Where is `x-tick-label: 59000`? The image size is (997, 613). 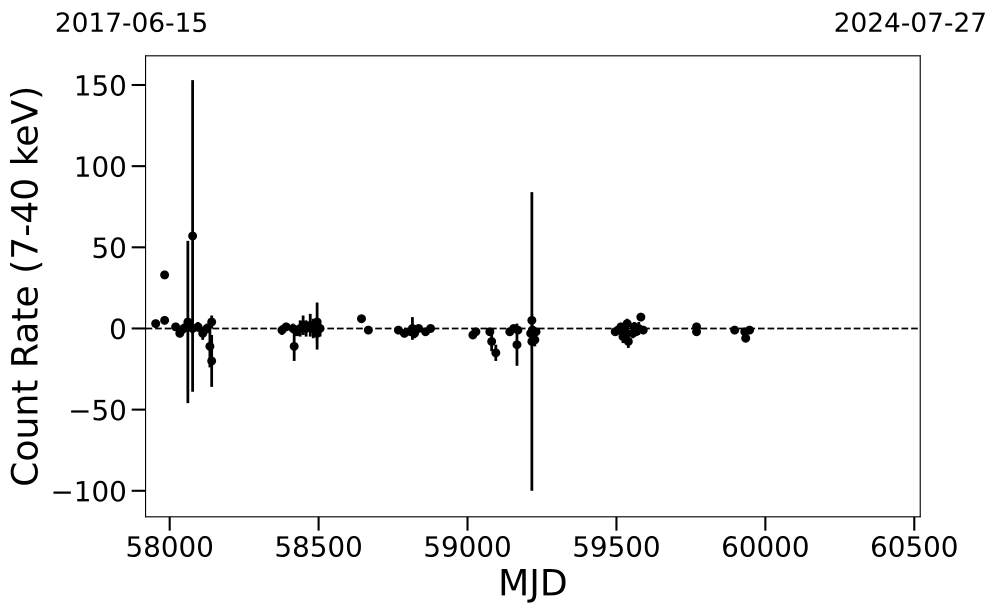 x-tick-label: 59000 is located at coordinates (467, 547).